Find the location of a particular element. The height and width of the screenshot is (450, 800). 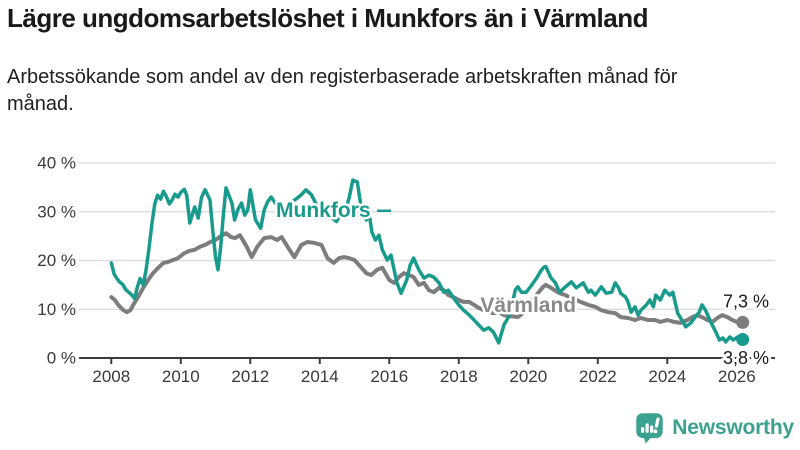

y-tick-label: 10 % is located at coordinates (56, 309).